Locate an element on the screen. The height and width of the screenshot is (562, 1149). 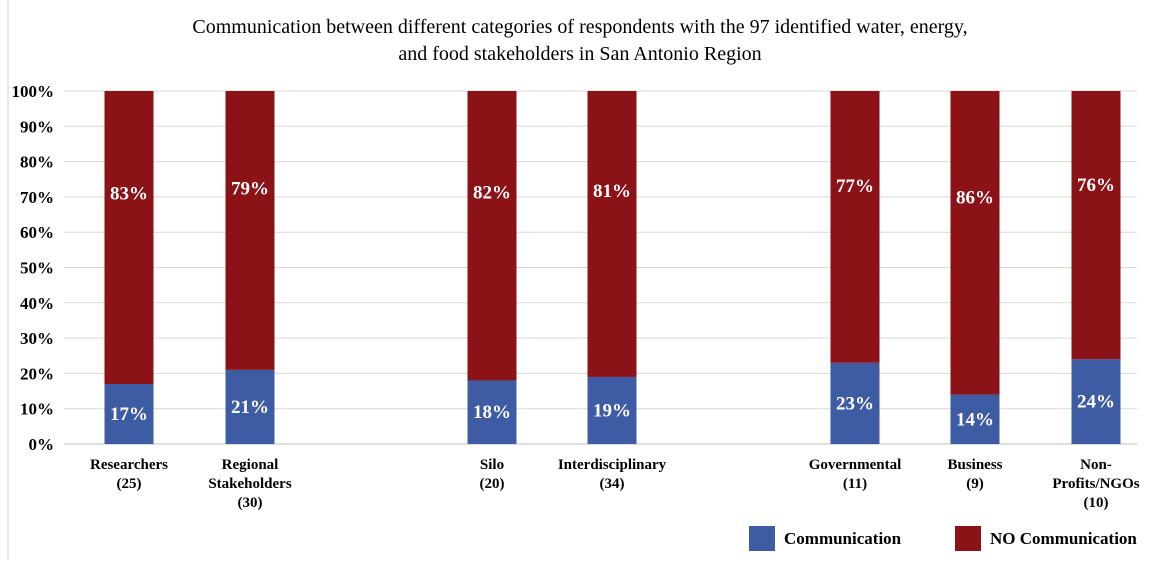
data-label: 23% is located at coordinates (855, 403).